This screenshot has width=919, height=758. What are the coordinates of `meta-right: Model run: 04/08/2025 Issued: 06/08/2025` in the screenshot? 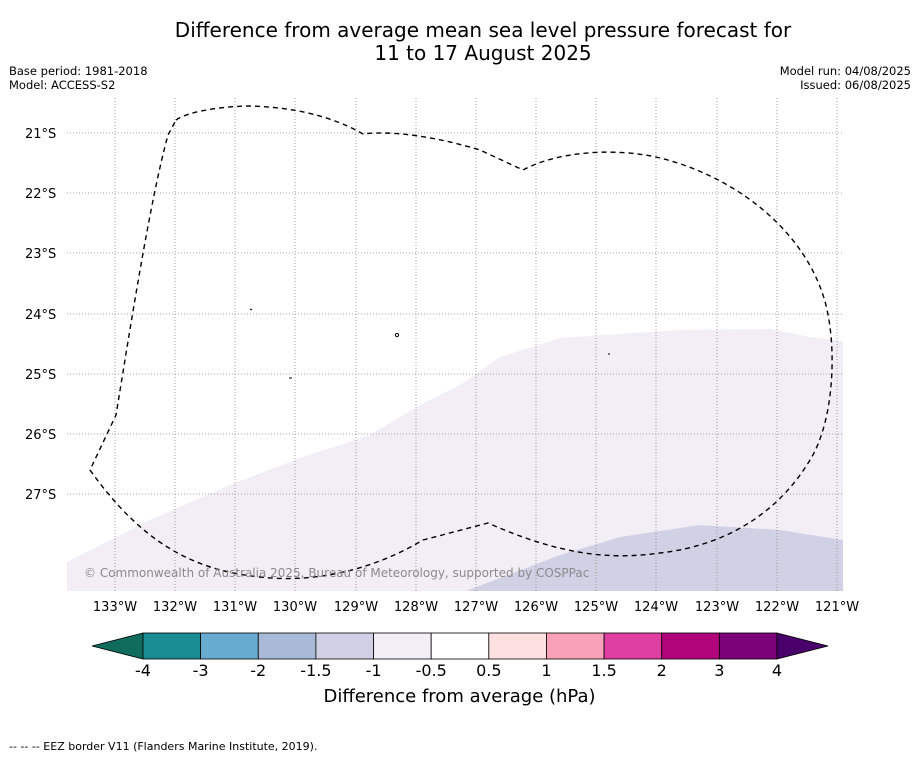 It's located at (845, 78).